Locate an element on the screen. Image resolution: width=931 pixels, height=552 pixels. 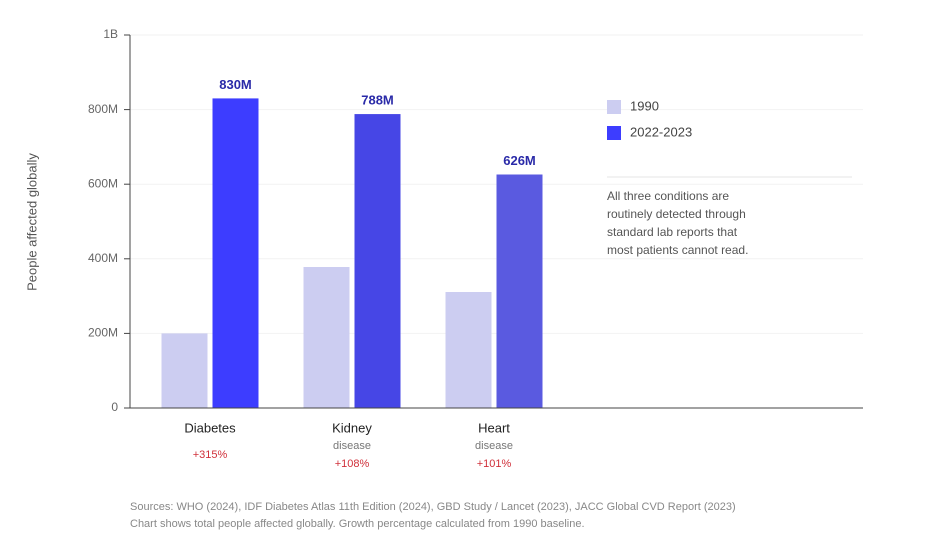
y-tick-label: 400M is located at coordinates (103, 258).